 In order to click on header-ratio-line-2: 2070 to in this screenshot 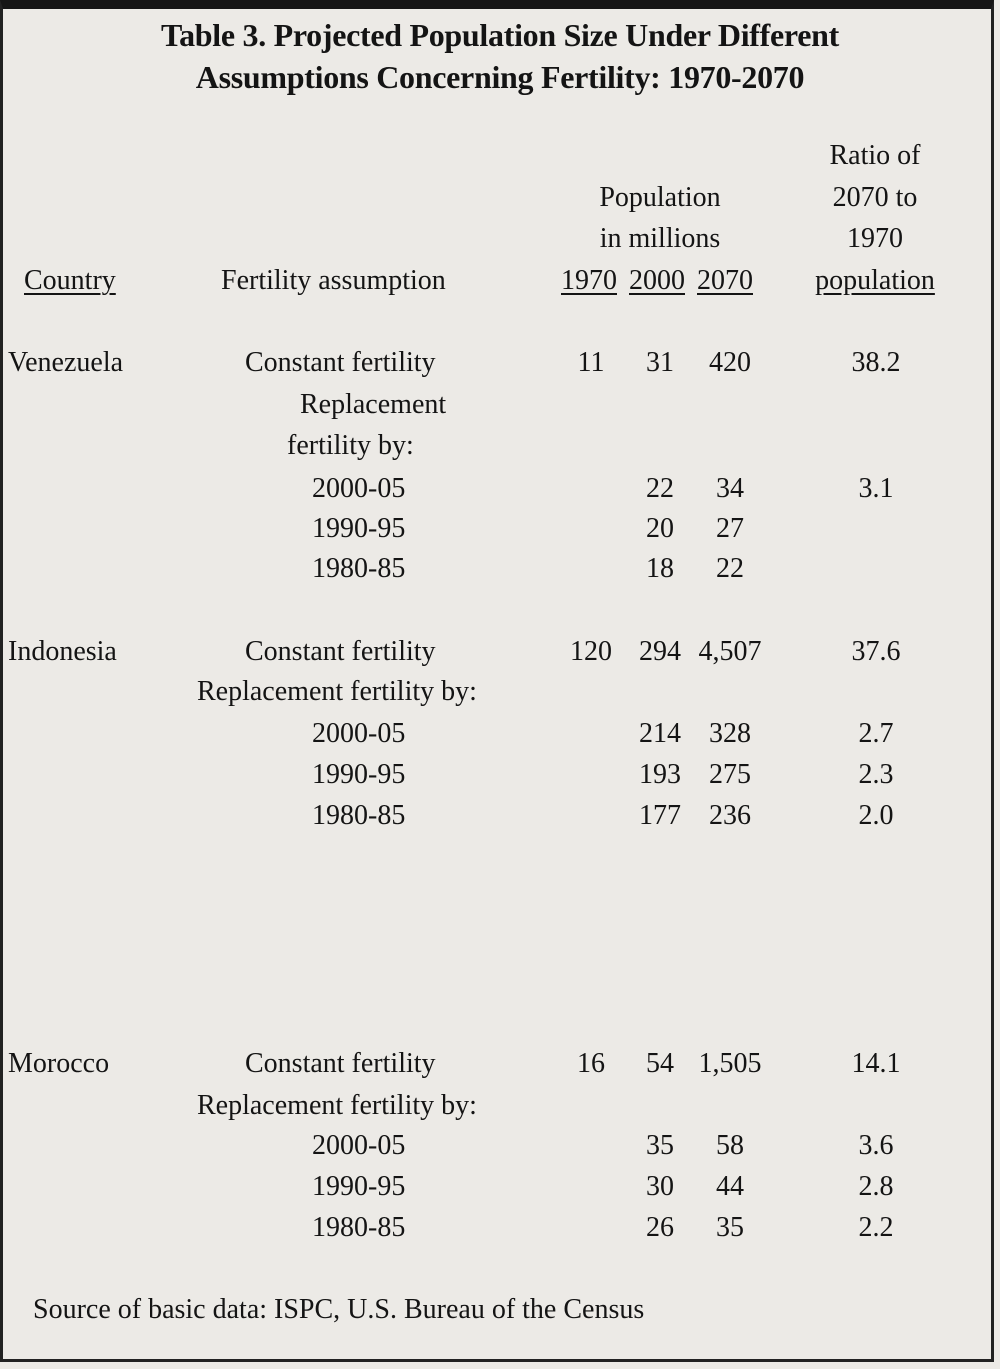, I will do `click(875, 197)`.